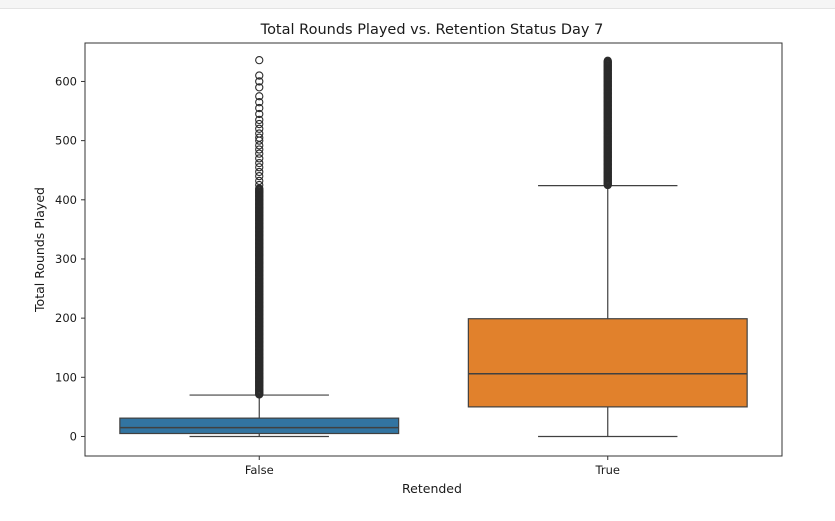  Describe the element at coordinates (66, 81) in the screenshot. I see `y-tick-label: 600` at that location.